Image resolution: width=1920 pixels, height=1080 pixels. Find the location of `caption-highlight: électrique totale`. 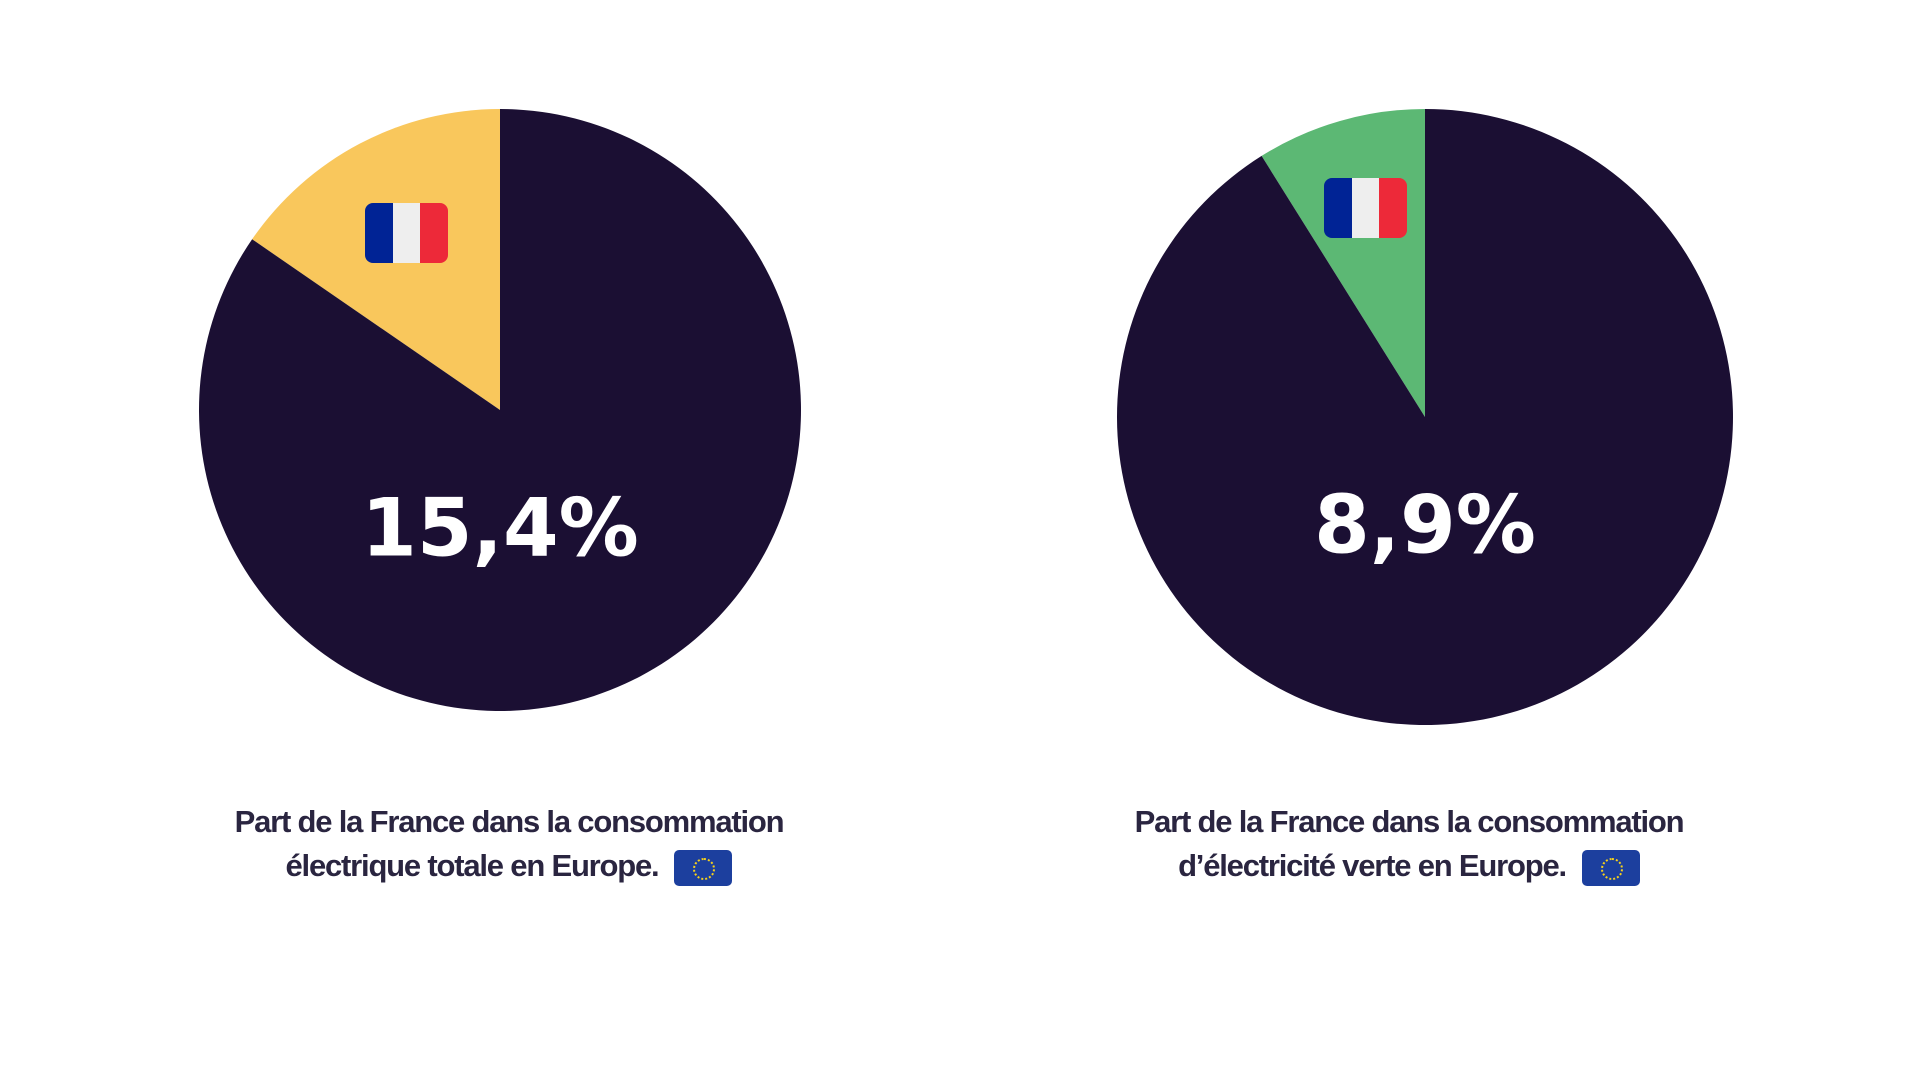

caption-highlight: électrique totale is located at coordinates (395, 866).